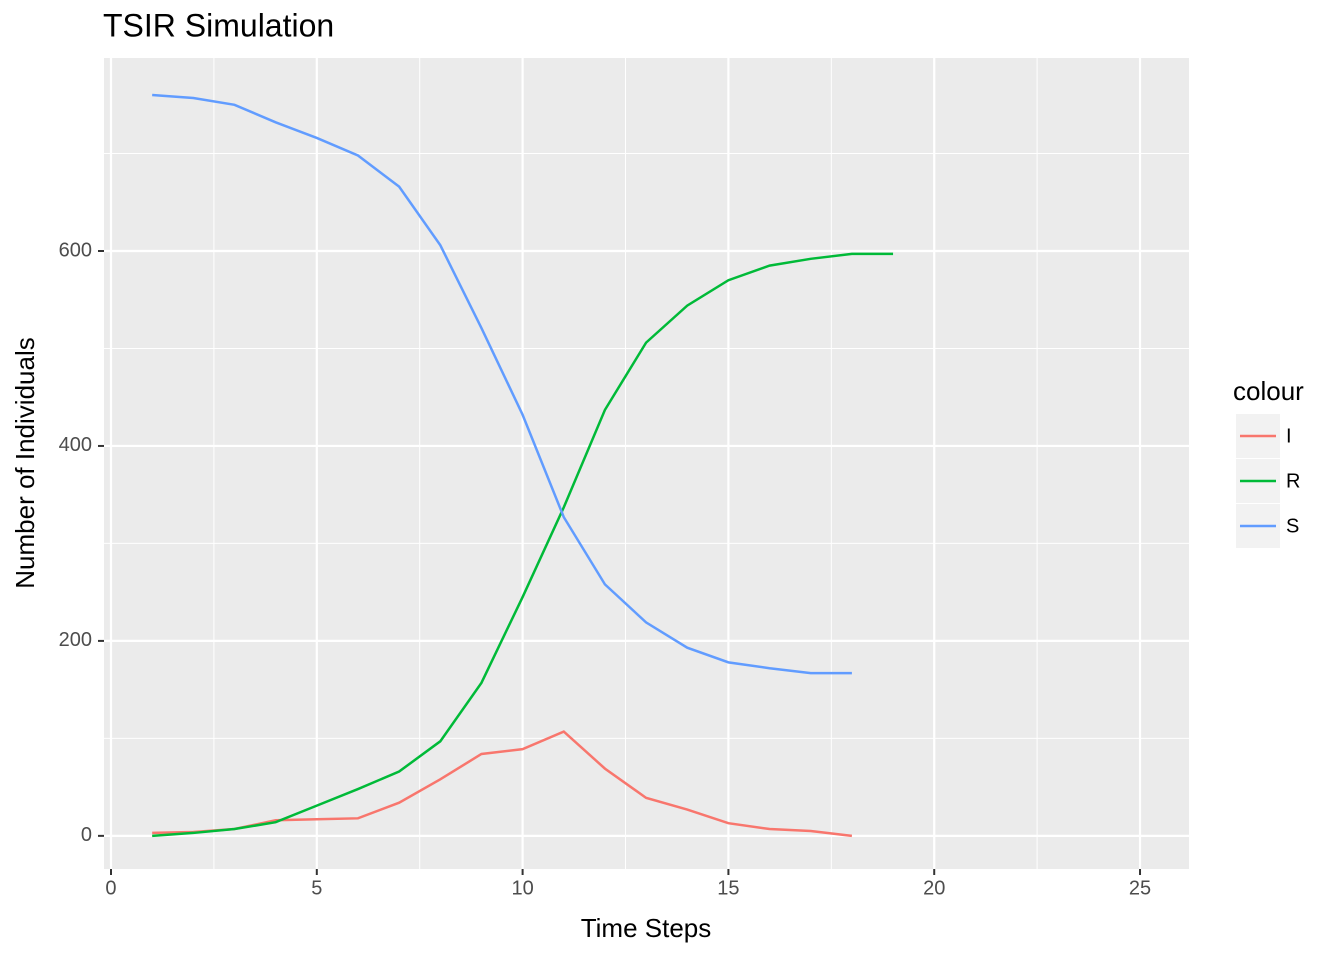 The width and height of the screenshot is (1344, 960). Describe the element at coordinates (86, 835) in the screenshot. I see `y-tick-label: 0` at that location.